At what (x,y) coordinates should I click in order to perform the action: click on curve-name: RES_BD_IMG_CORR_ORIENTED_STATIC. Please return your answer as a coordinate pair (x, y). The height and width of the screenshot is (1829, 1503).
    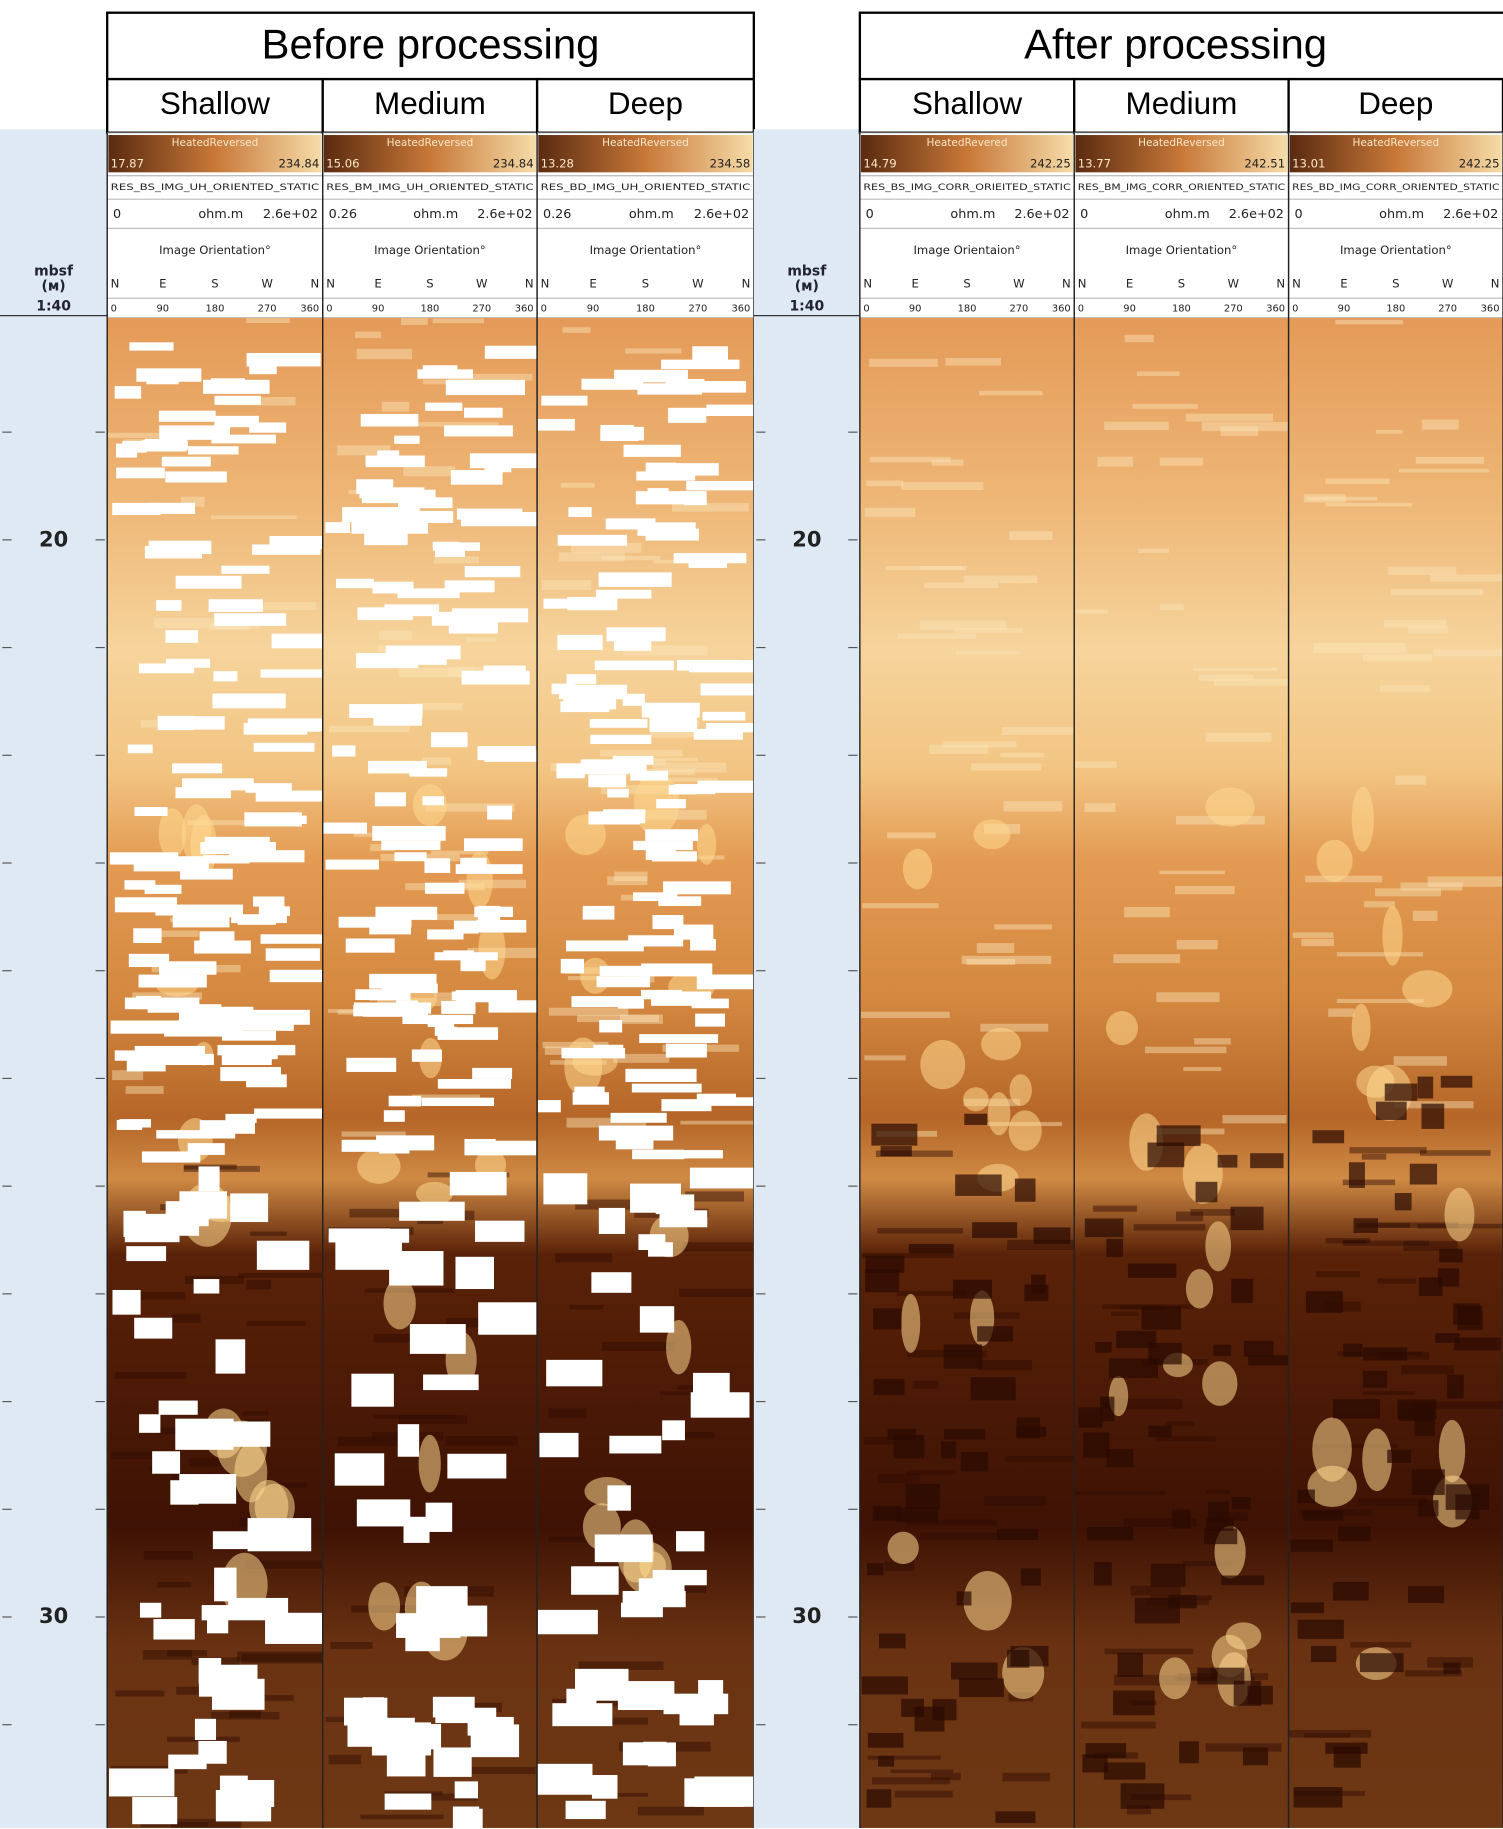
    Looking at the image, I should click on (1395, 188).